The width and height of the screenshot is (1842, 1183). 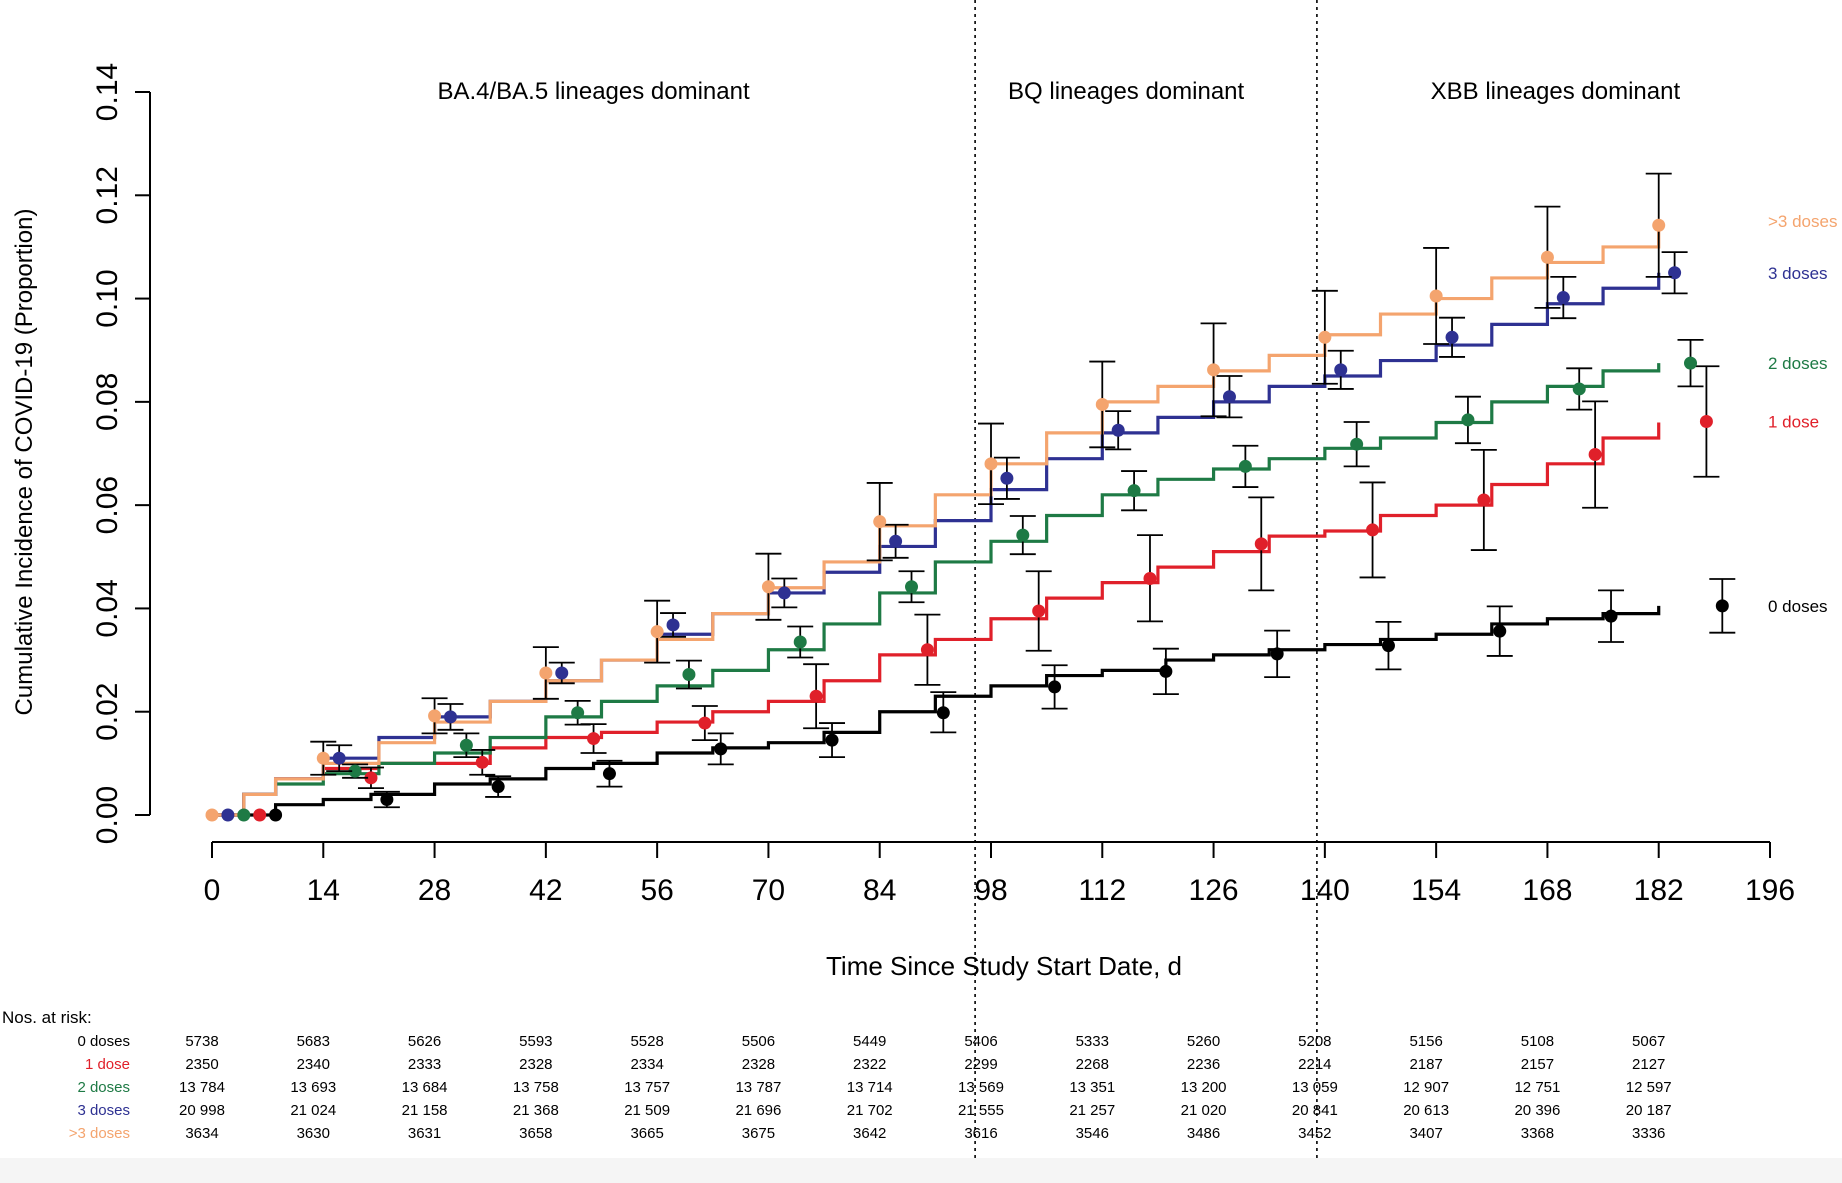 What do you see at coordinates (1203, 1133) in the screenshot?
I see `risk-cell: 3486` at bounding box center [1203, 1133].